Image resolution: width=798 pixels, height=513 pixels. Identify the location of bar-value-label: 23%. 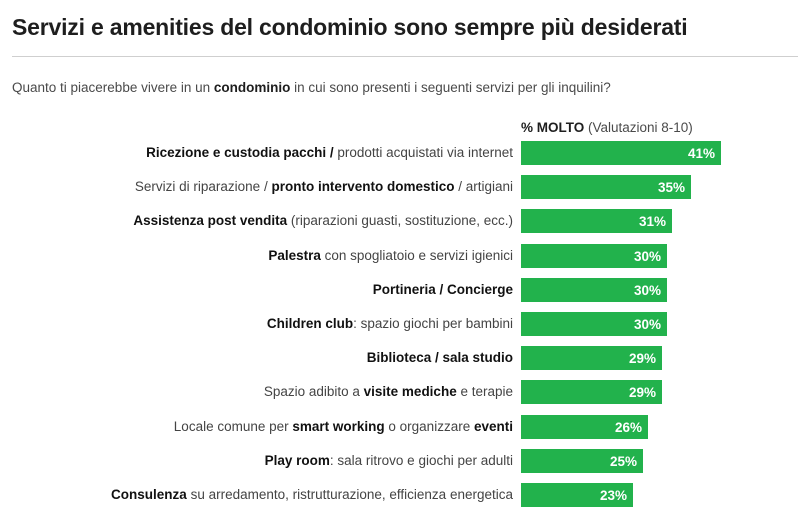
(613, 495).